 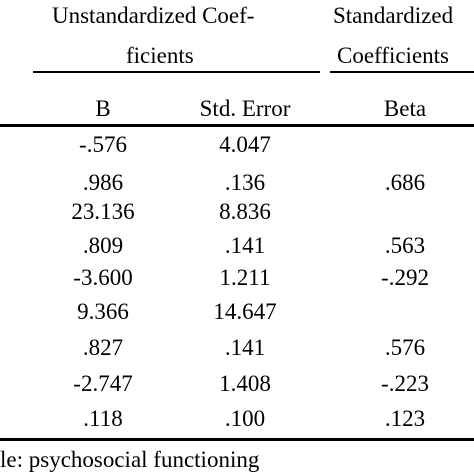 What do you see at coordinates (176, 72) in the screenshot?
I see `unstandardized-spanner-rule` at bounding box center [176, 72].